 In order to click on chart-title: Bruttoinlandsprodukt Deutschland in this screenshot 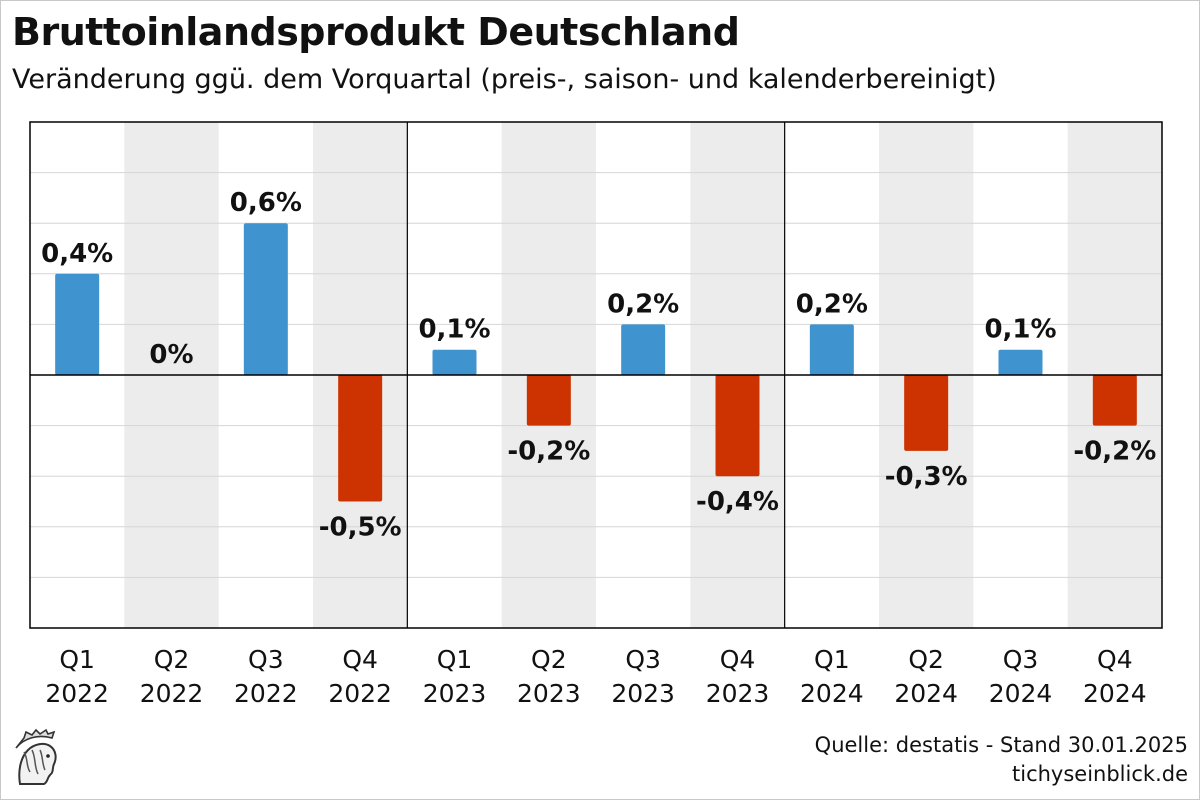, I will do `click(376, 32)`.